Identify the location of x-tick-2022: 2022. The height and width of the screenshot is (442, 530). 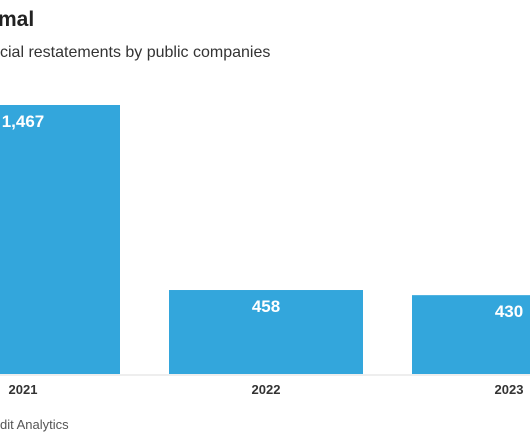
(266, 389).